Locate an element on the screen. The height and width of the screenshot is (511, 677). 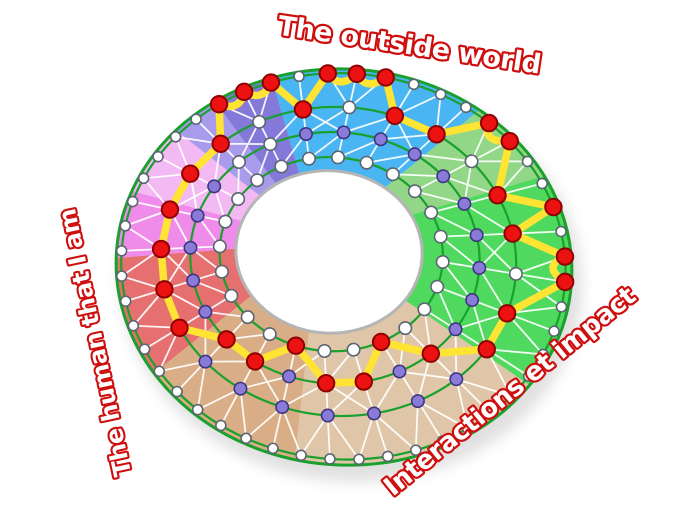
sector-blue is located at coordinates (375, 129).